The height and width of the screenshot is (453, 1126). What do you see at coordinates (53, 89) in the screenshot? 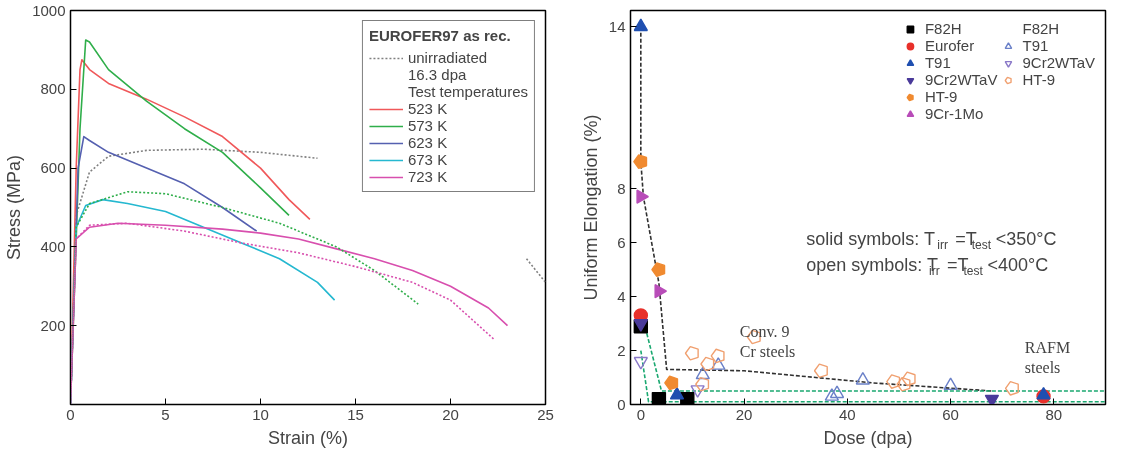
I see `y-tick-label: 800` at bounding box center [53, 89].